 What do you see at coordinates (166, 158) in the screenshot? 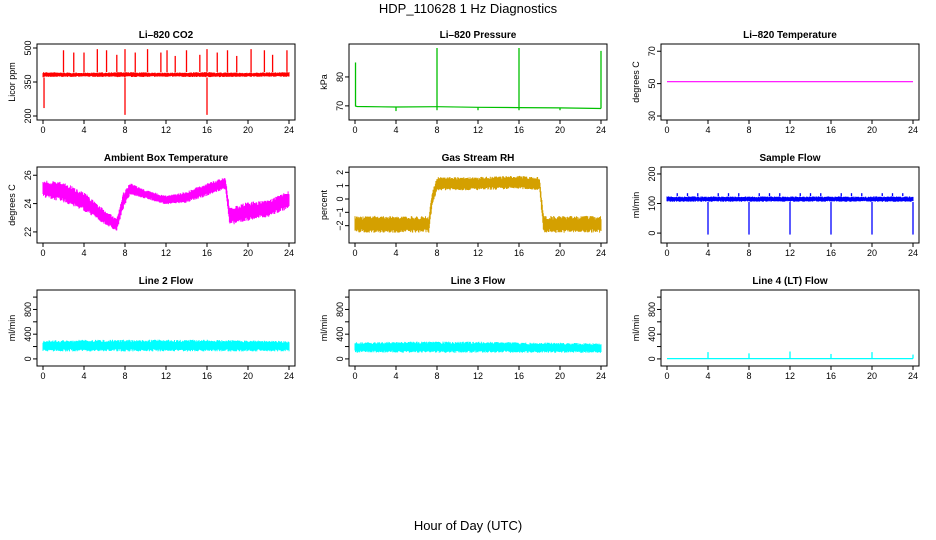
I see `panel-title: Ambient Box Temperature` at bounding box center [166, 158].